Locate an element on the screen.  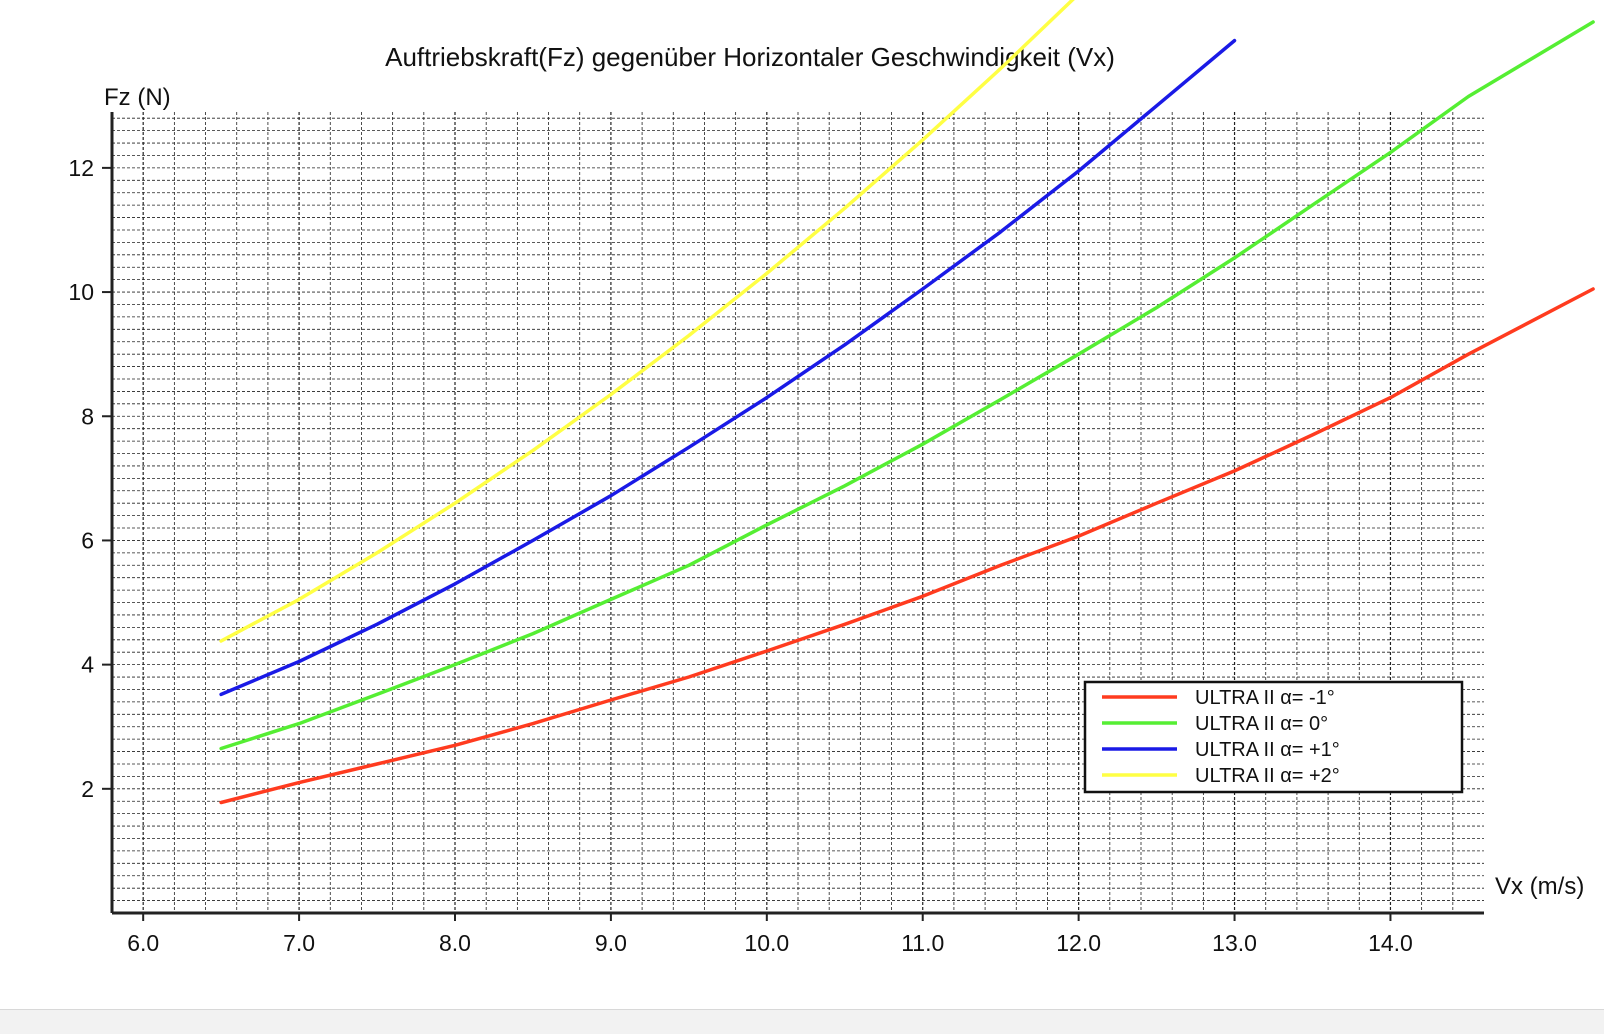
y-tick-label: 8 is located at coordinates (87, 416).